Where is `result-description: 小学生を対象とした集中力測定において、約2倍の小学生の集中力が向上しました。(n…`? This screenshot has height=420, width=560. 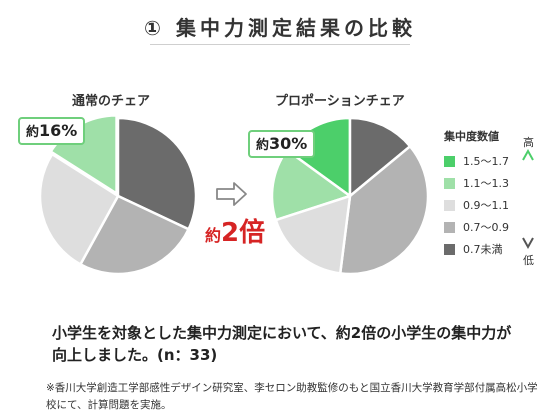
result-description: 小学生を対象とした集中力測定において、約2倍の小学生の集中力が向上しました。(n… is located at coordinates (282, 344).